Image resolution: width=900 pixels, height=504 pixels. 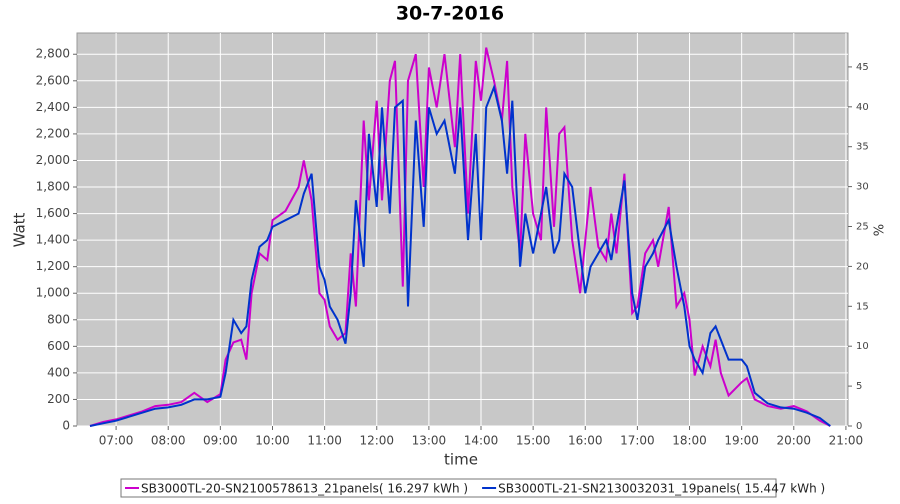 What do you see at coordinates (53, 54) in the screenshot?
I see `y-tick-label: 2,800` at bounding box center [53, 54].